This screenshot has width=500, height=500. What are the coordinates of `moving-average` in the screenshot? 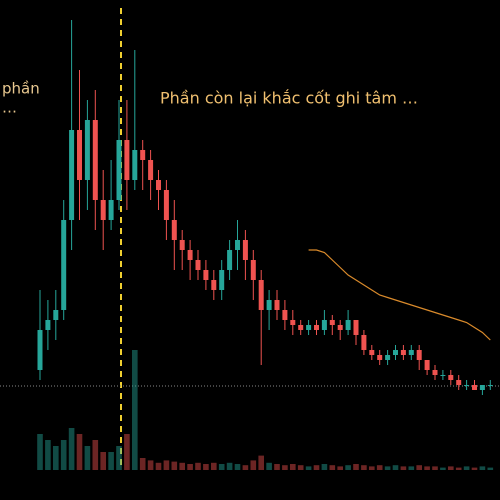 It's located at (399, 295).